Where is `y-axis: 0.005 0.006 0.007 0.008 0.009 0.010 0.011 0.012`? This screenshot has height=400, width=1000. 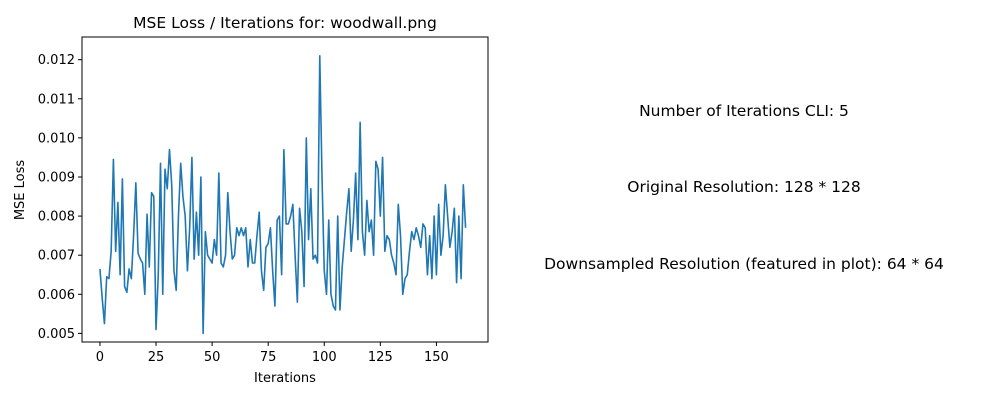 y-axis: 0.005 0.006 0.007 0.008 0.009 0.010 0.011 0.012 is located at coordinates (60, 197).